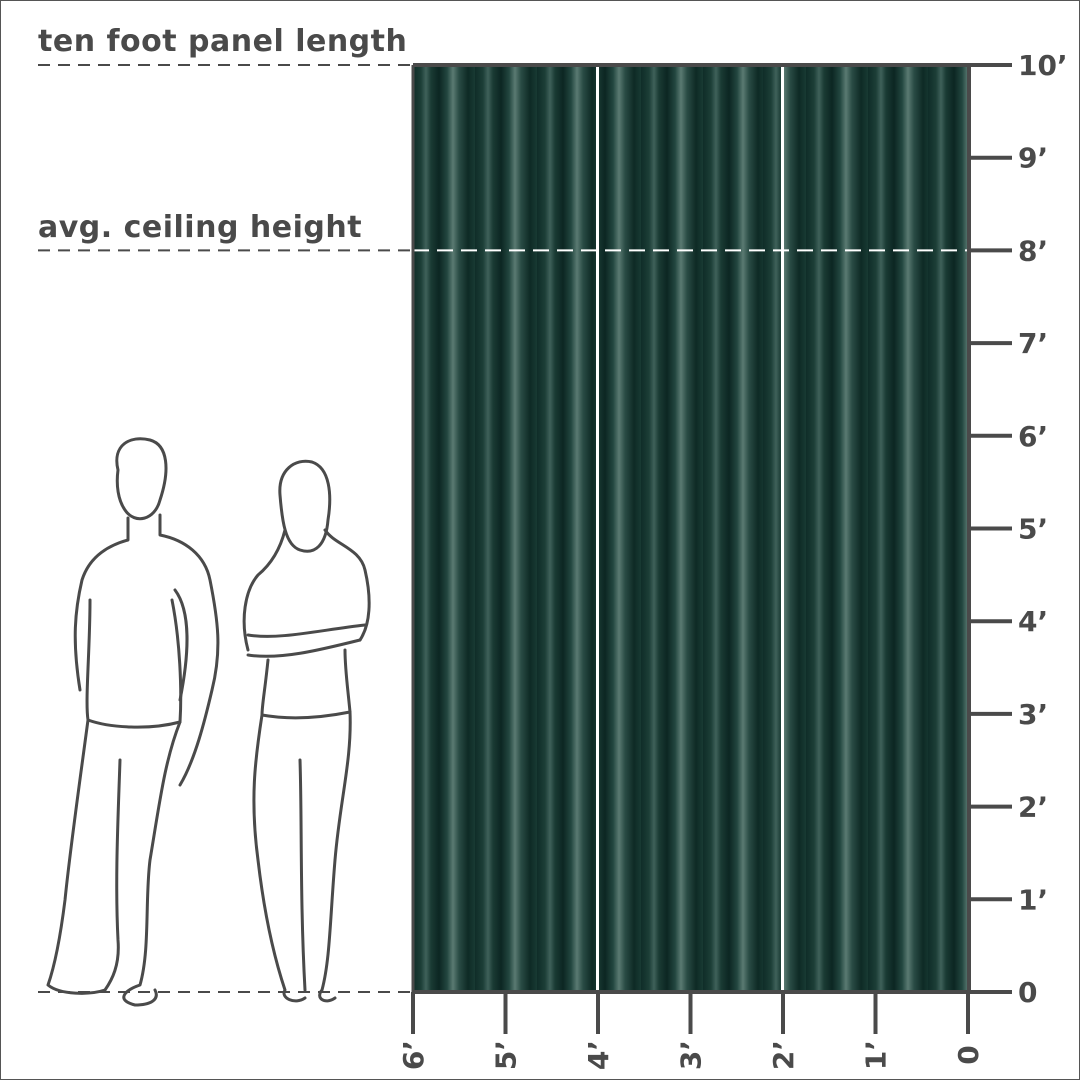 This screenshot has height=1080, width=1080. Describe the element at coordinates (1033, 807) in the screenshot. I see `vertical-tick-label: 2’` at that location.